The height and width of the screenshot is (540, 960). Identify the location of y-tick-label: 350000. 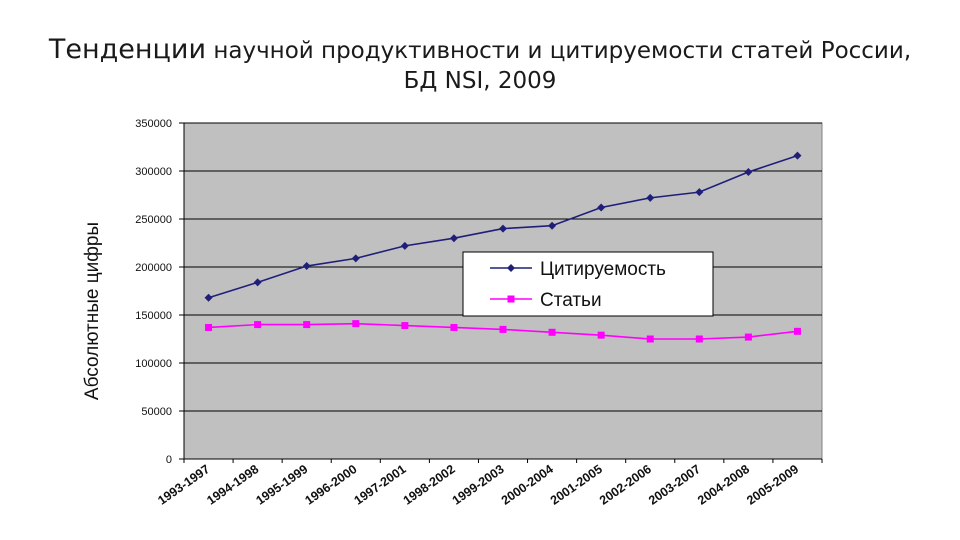
(153, 124).